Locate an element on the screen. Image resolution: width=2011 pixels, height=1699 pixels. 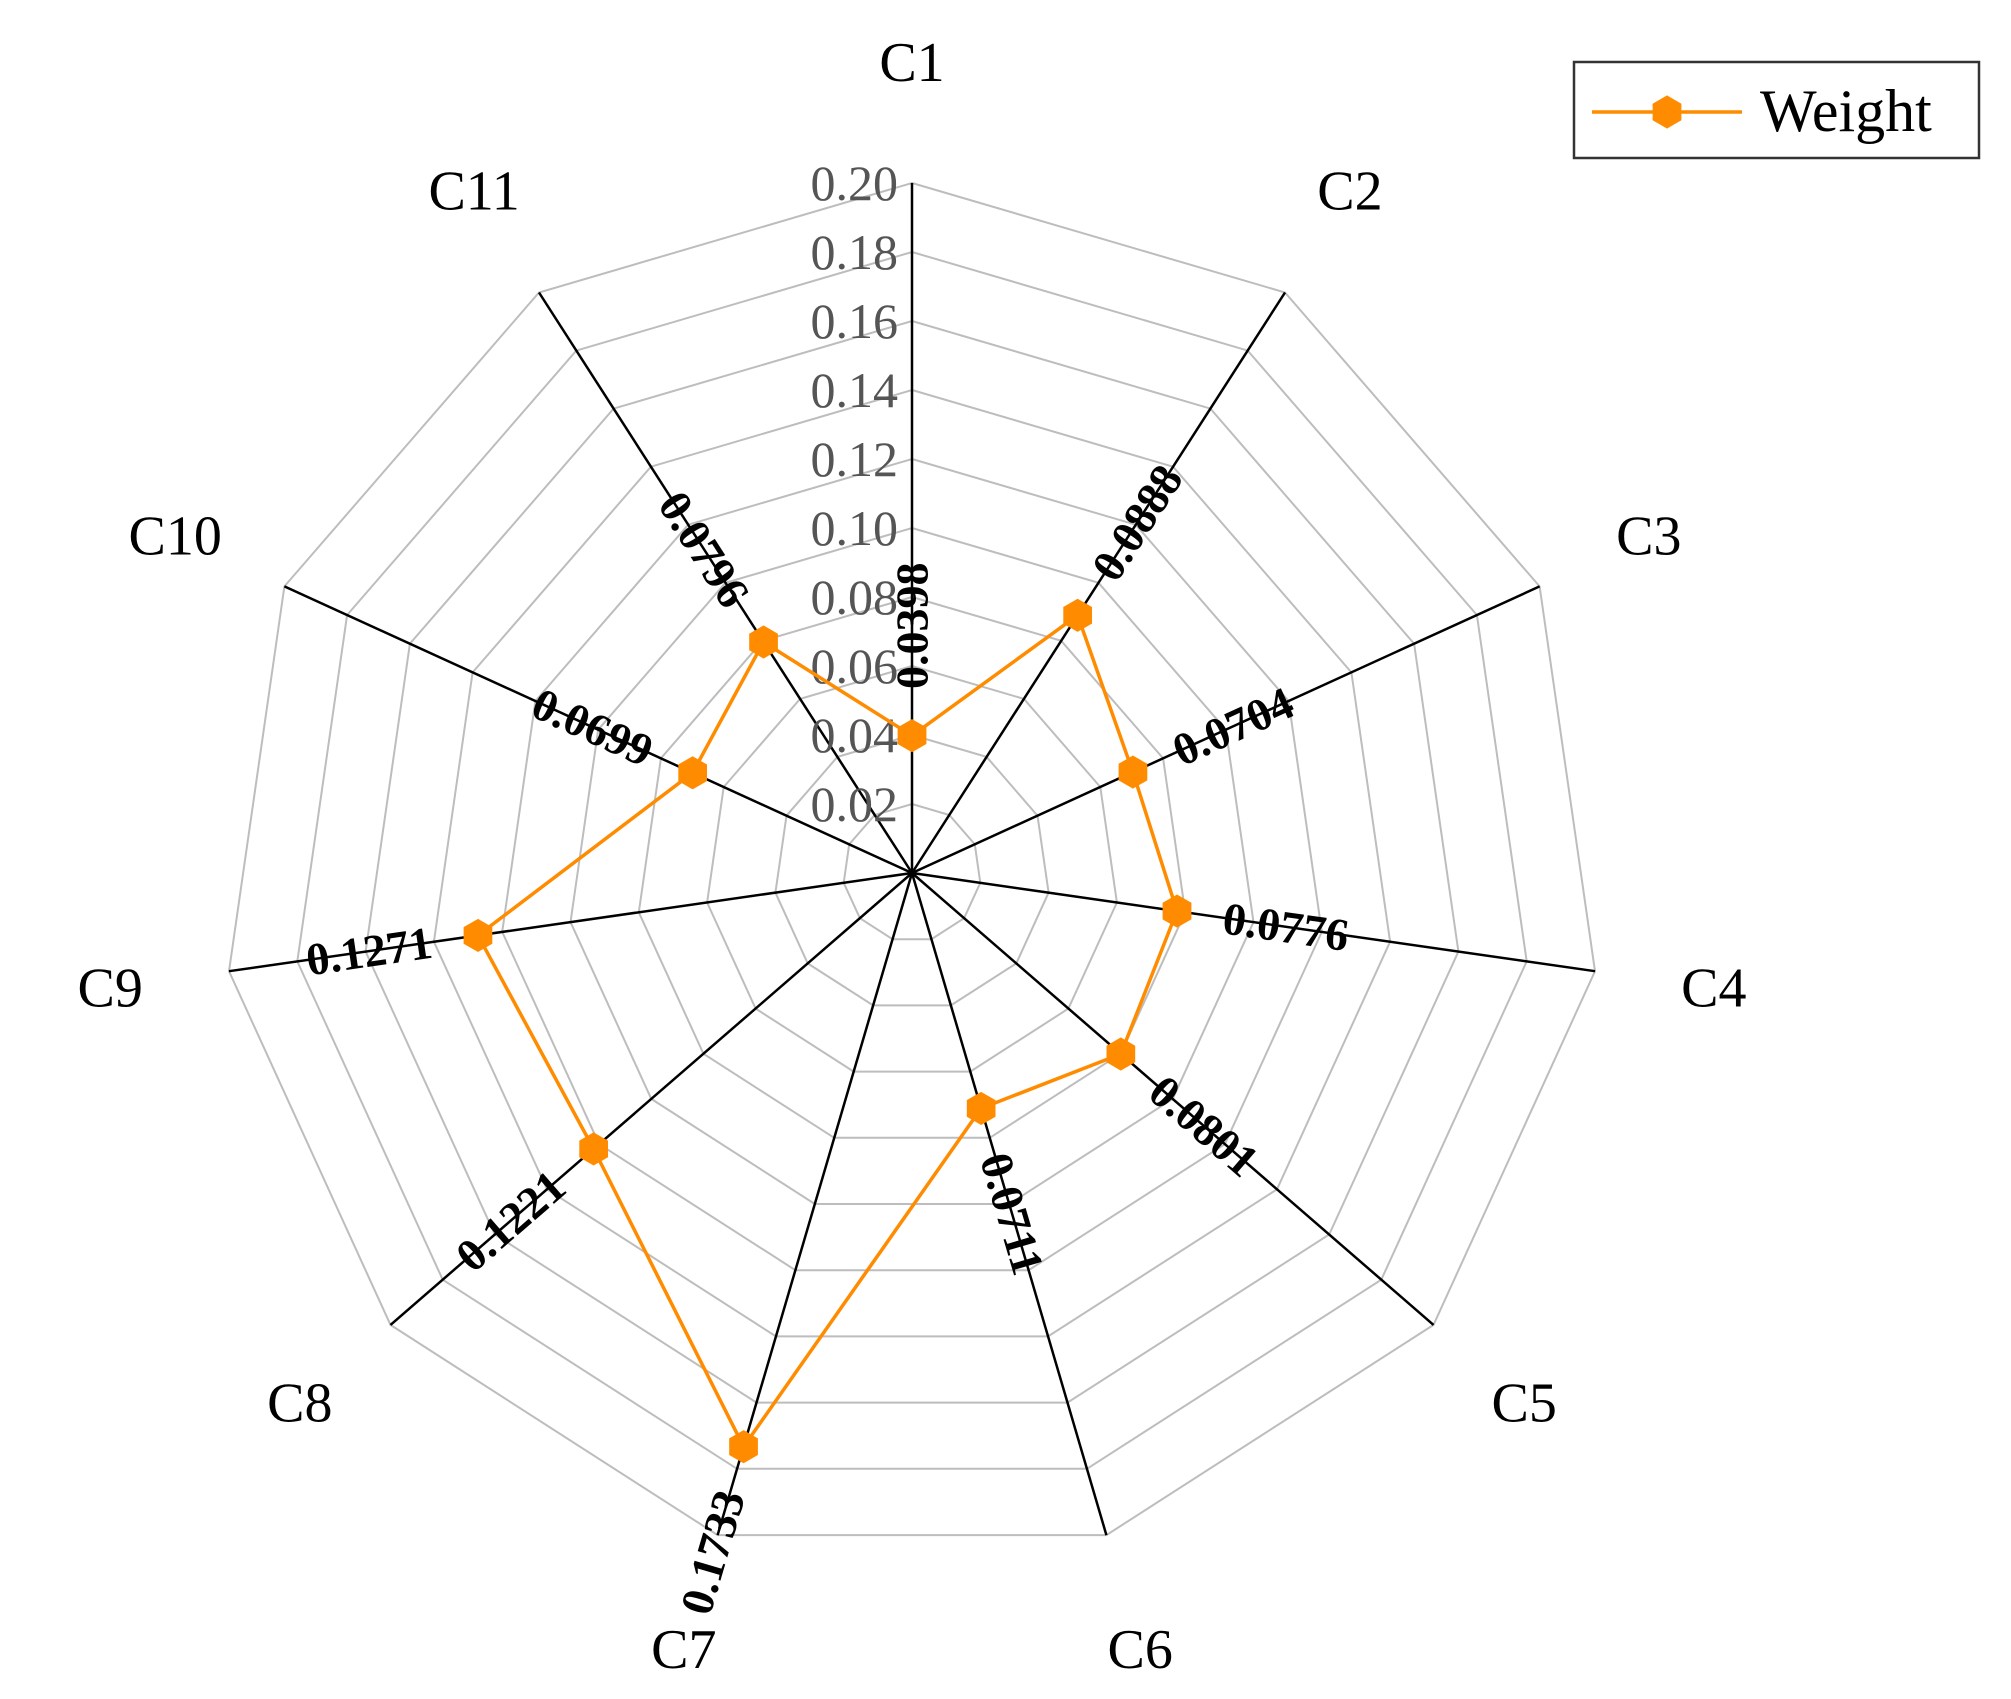
category-label-C2: C2 is located at coordinates (1349, 192).